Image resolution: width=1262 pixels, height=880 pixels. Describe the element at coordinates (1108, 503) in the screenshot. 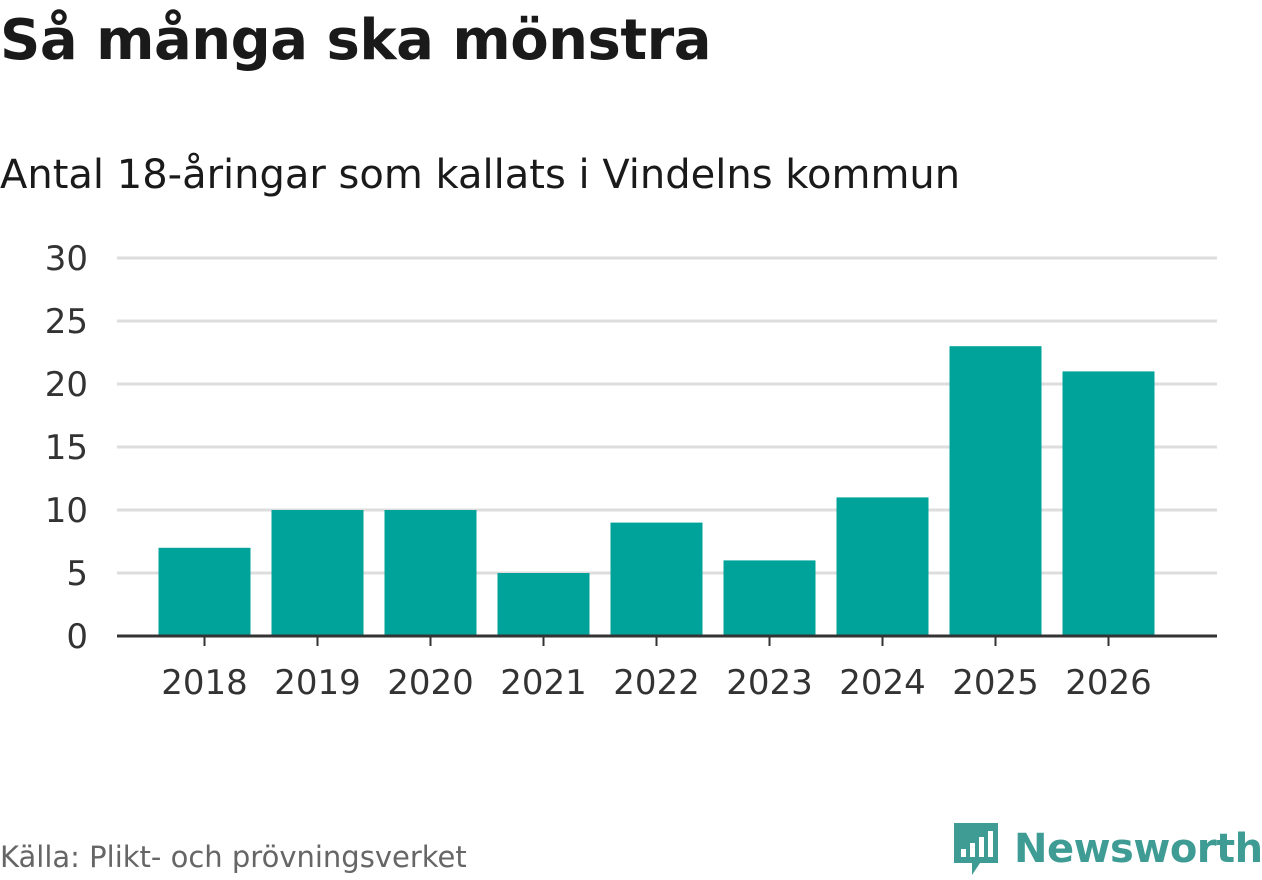

I see `bar-2026` at that location.